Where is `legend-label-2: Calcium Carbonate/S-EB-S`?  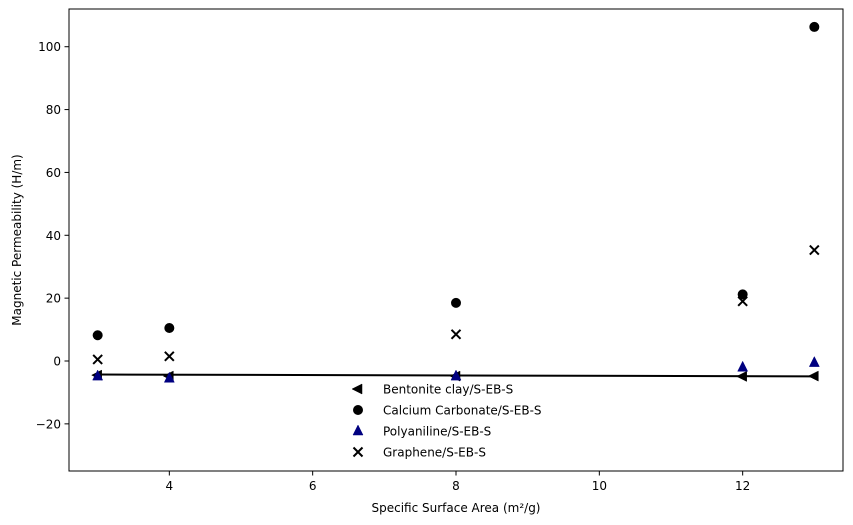
legend-label-2: Calcium Carbonate/S-EB-S is located at coordinates (462, 411).